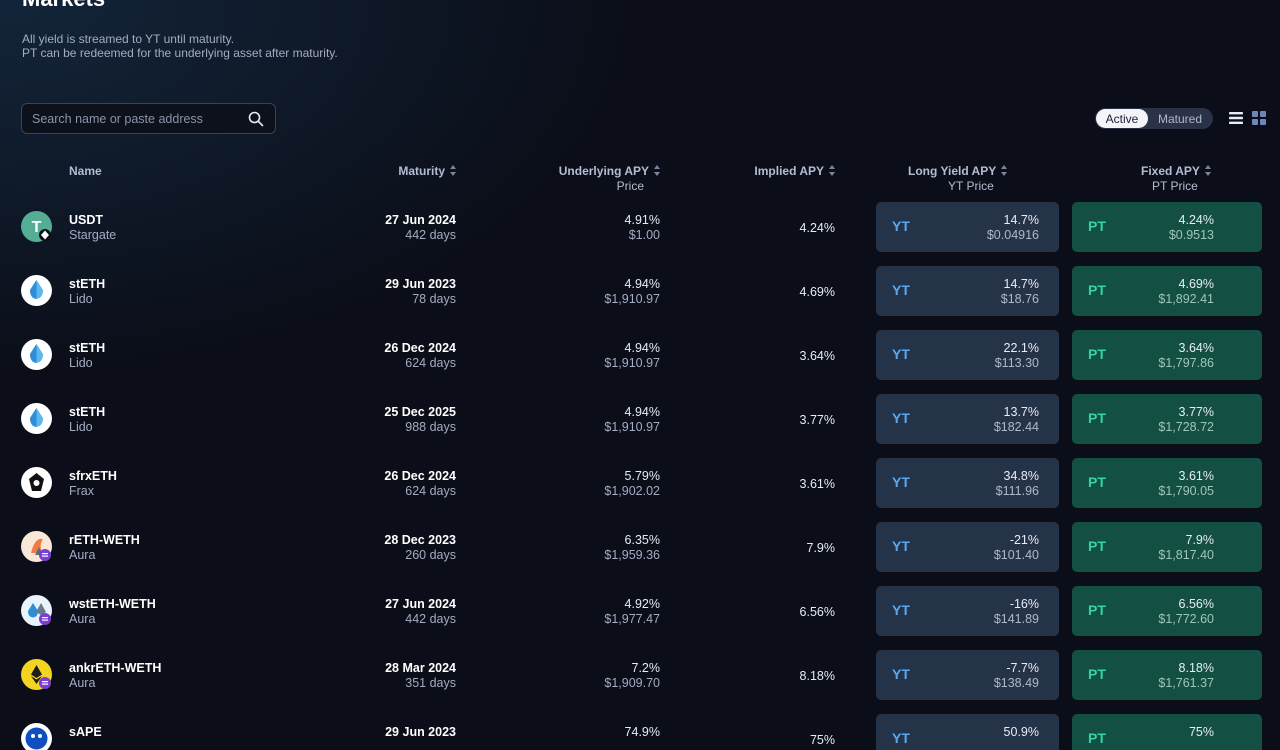 The height and width of the screenshot is (750, 1280). Describe the element at coordinates (794, 171) in the screenshot. I see `column-header-implied: Implied APY` at that location.